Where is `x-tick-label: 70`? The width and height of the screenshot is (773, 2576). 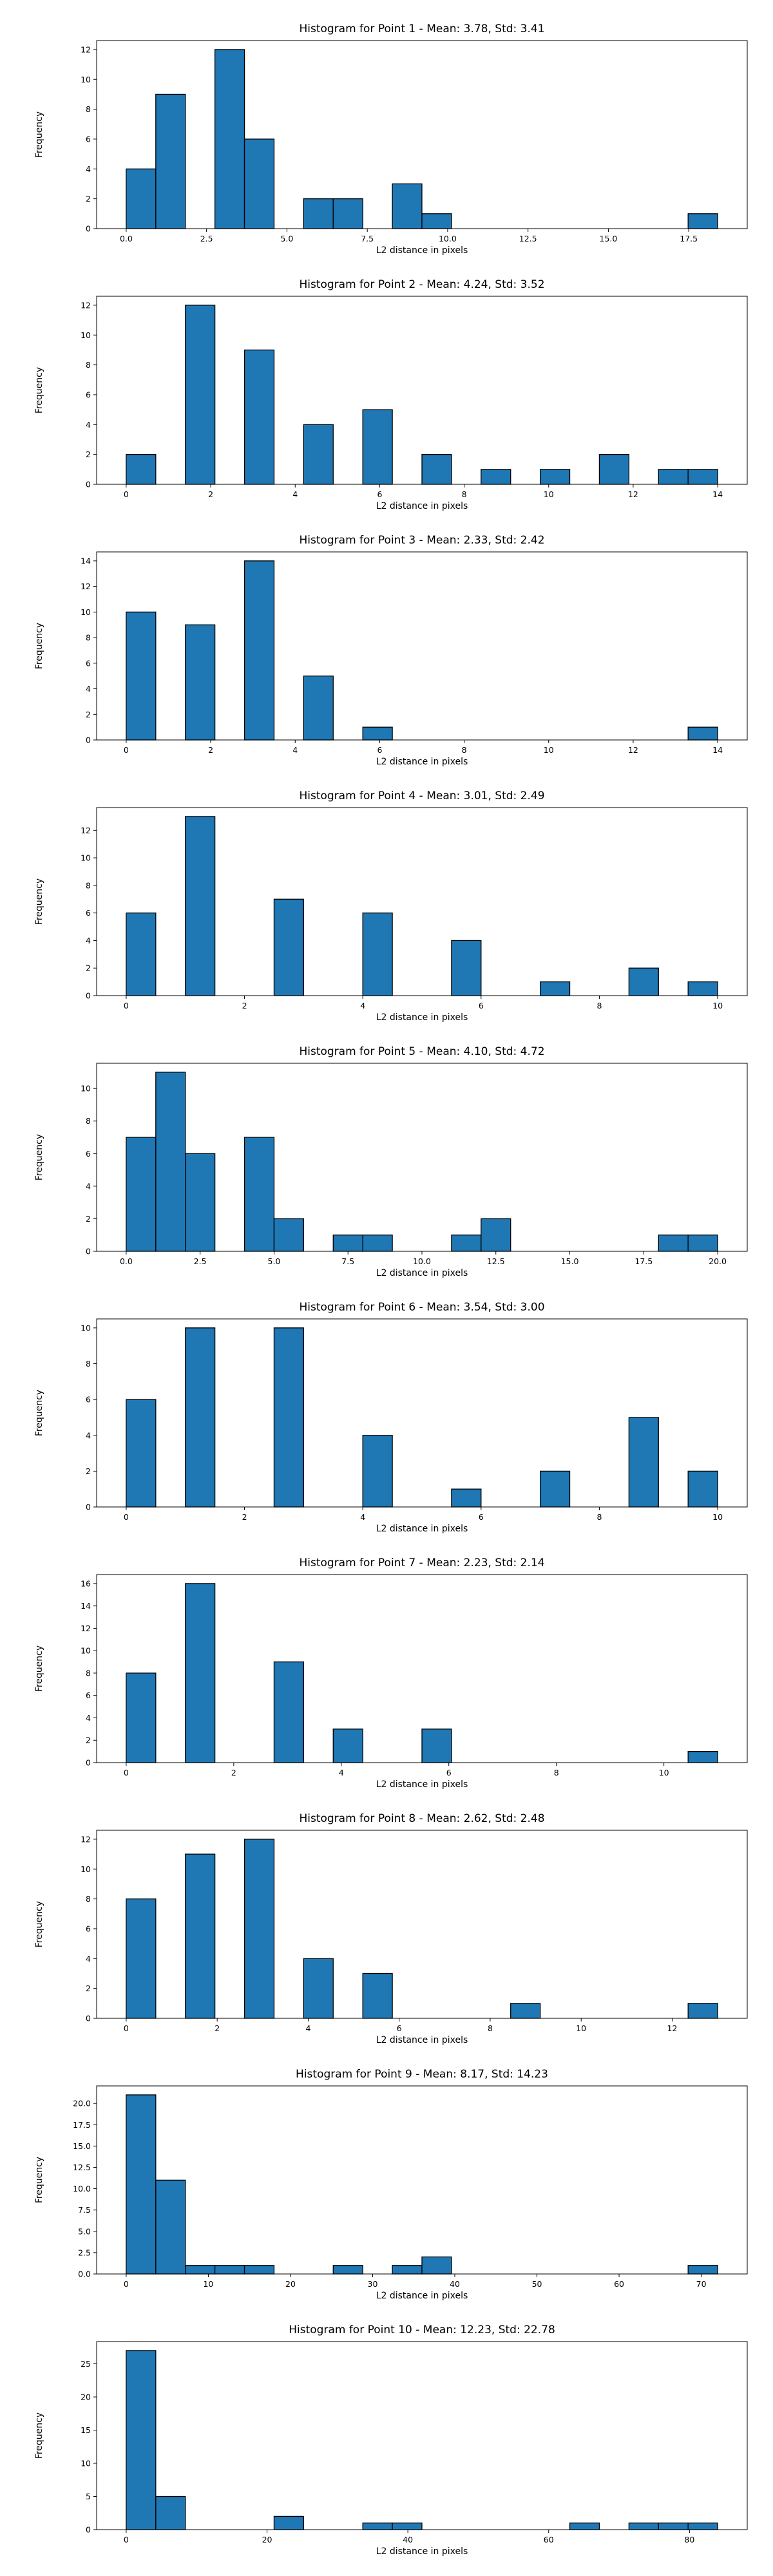 x-tick-label: 70 is located at coordinates (701, 2284).